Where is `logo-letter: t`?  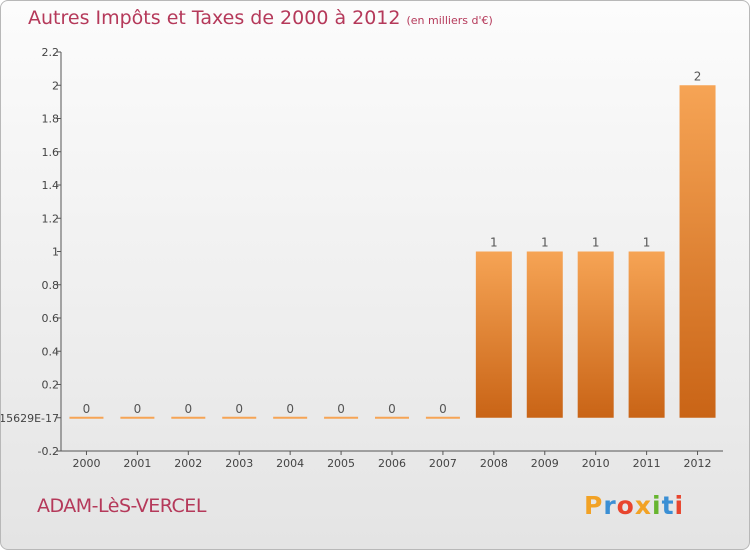
logo-letter: t is located at coordinates (668, 505).